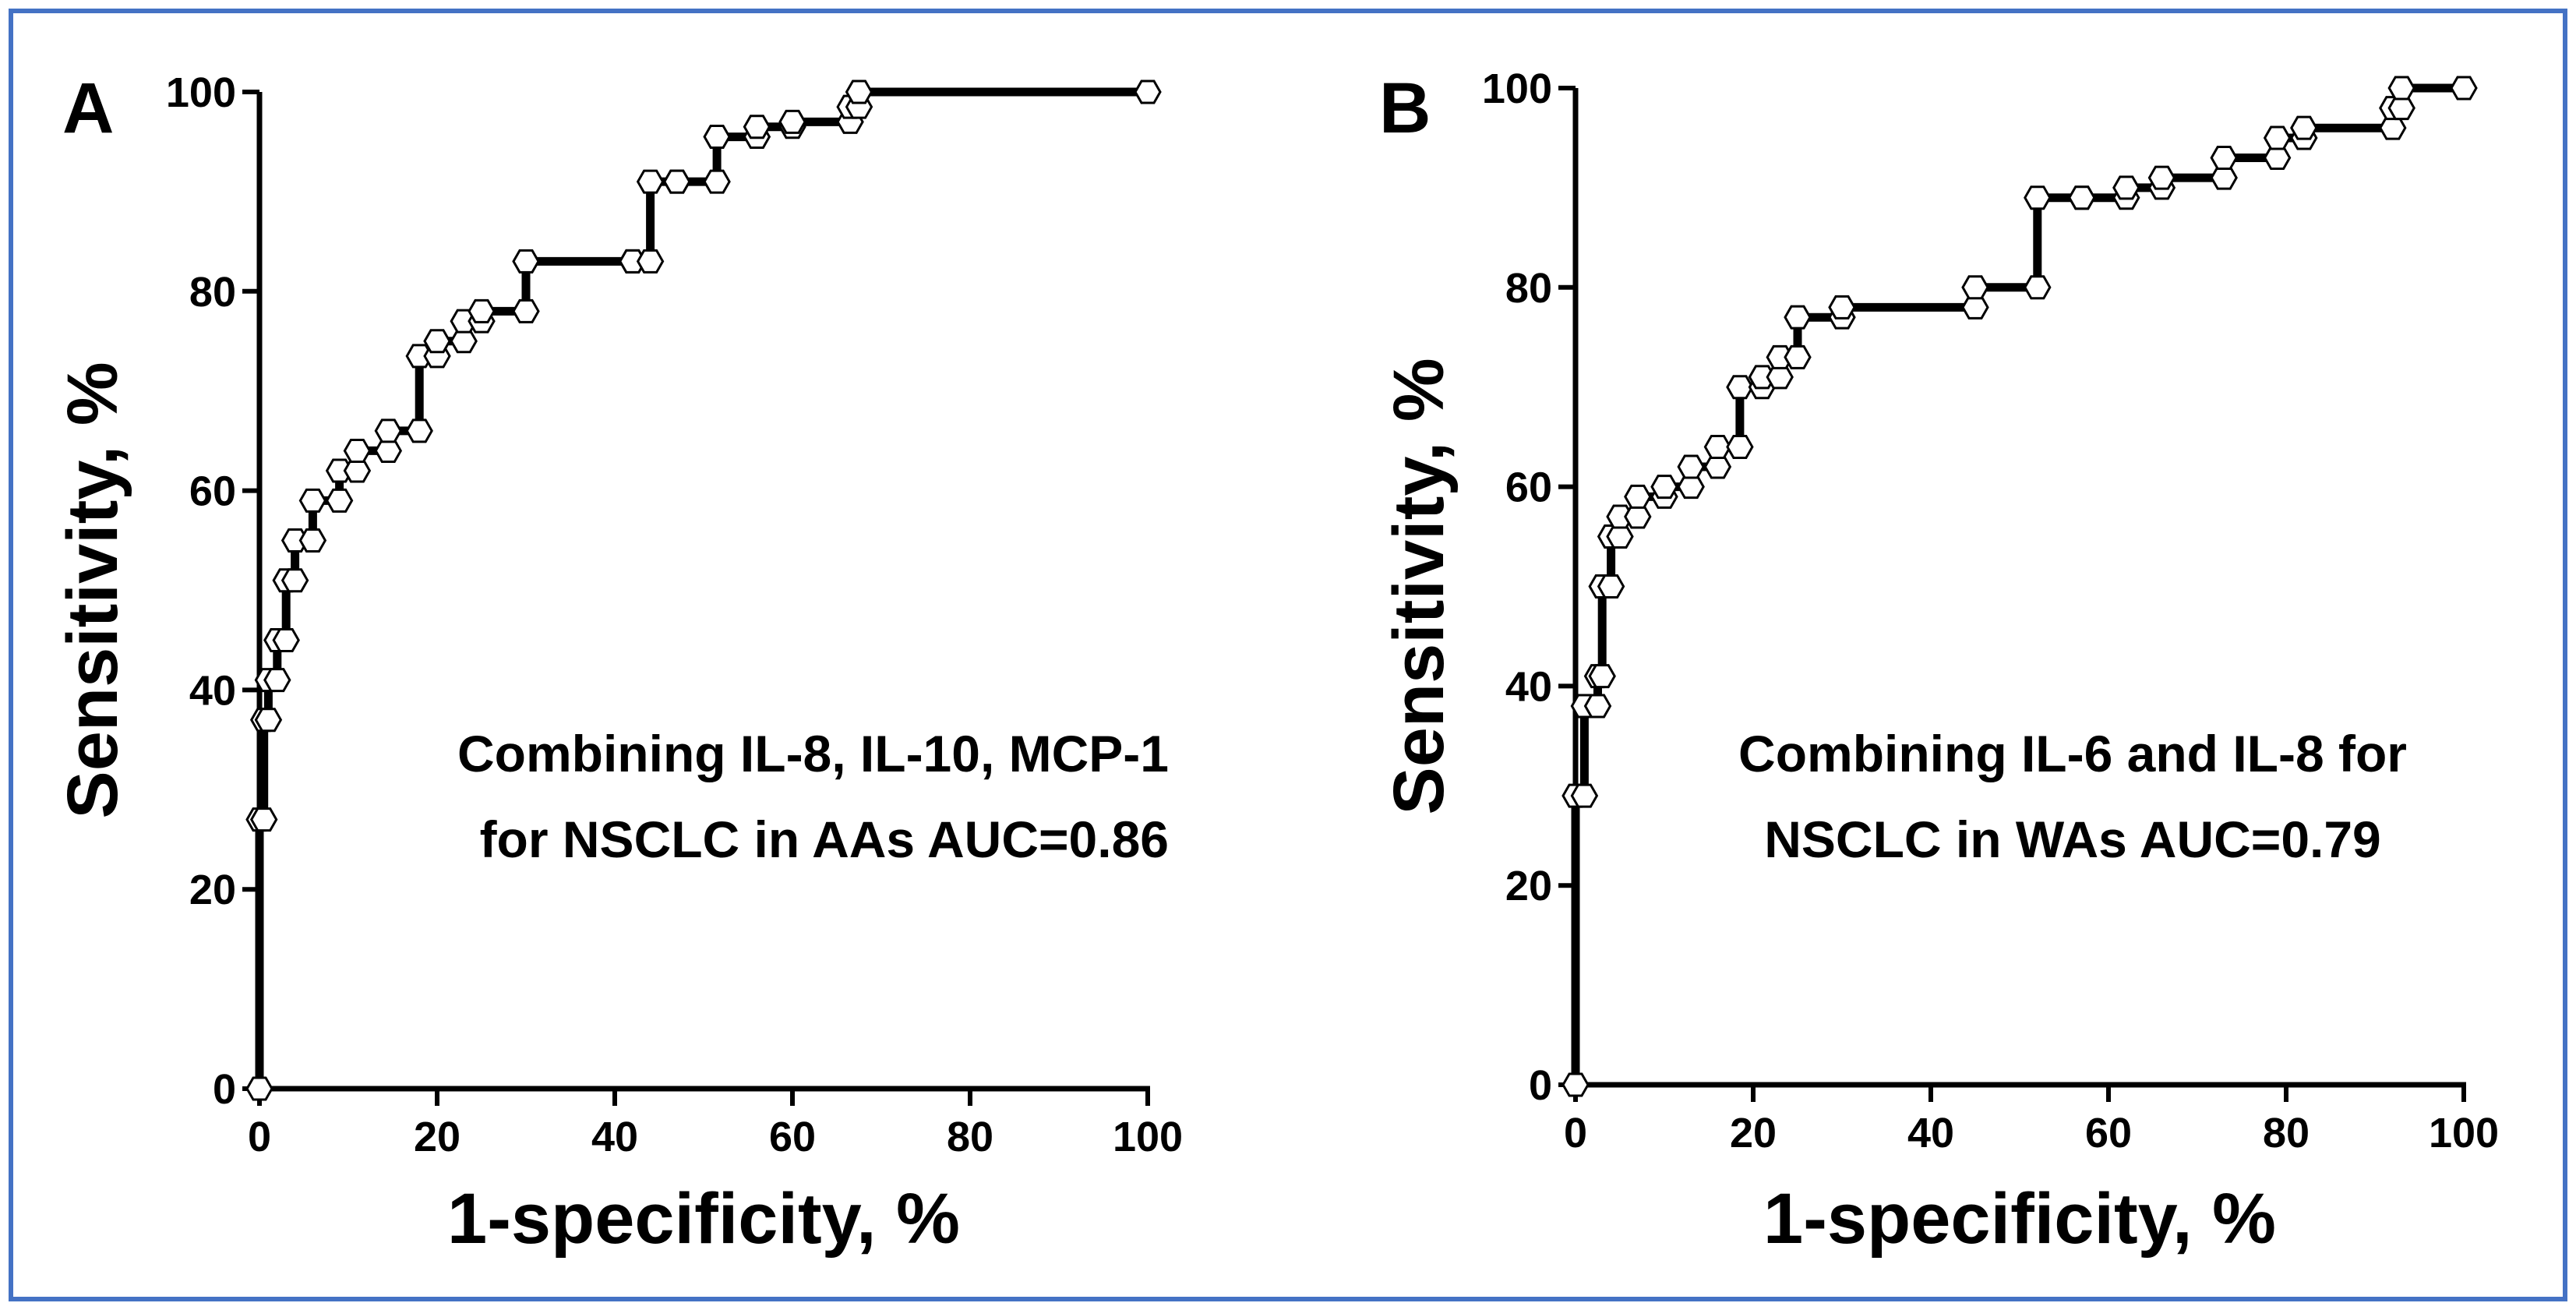  What do you see at coordinates (88, 108) in the screenshot?
I see `panel-label: A` at bounding box center [88, 108].